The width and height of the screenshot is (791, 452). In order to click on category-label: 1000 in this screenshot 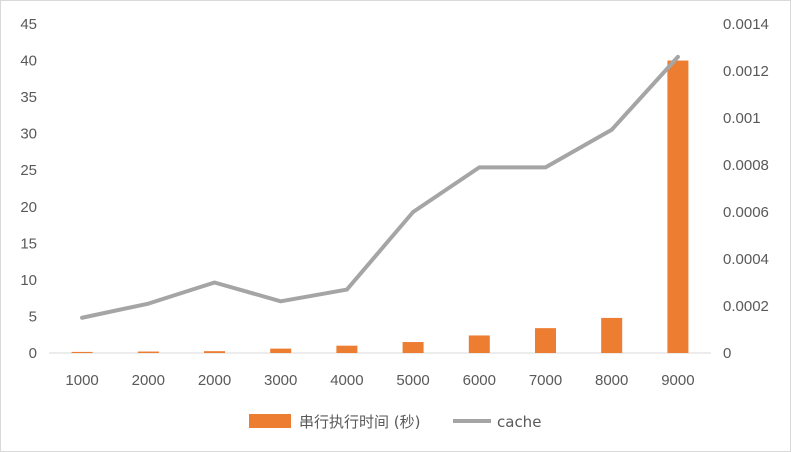, I will do `click(81, 380)`.